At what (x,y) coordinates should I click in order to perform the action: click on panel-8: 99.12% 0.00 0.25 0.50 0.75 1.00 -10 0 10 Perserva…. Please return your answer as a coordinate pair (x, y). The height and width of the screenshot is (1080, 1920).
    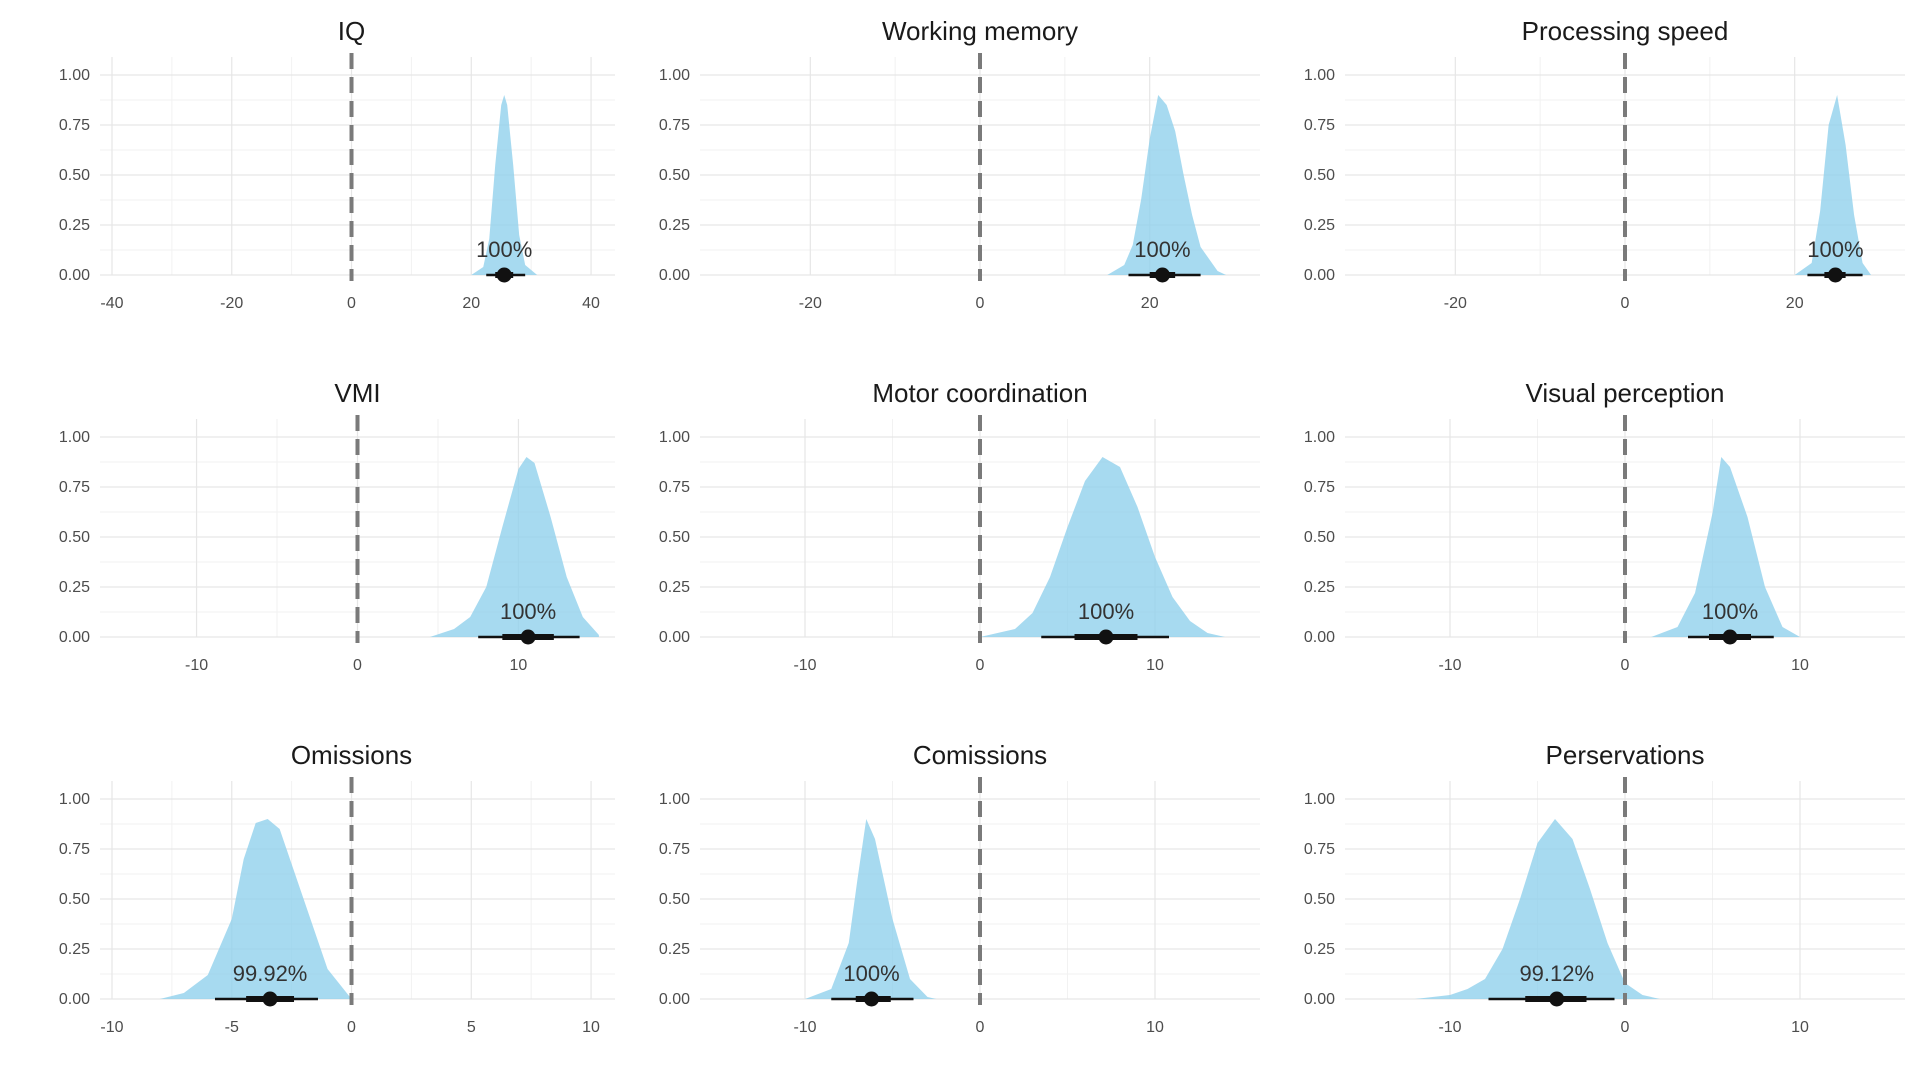
    Looking at the image, I should click on (1604, 888).